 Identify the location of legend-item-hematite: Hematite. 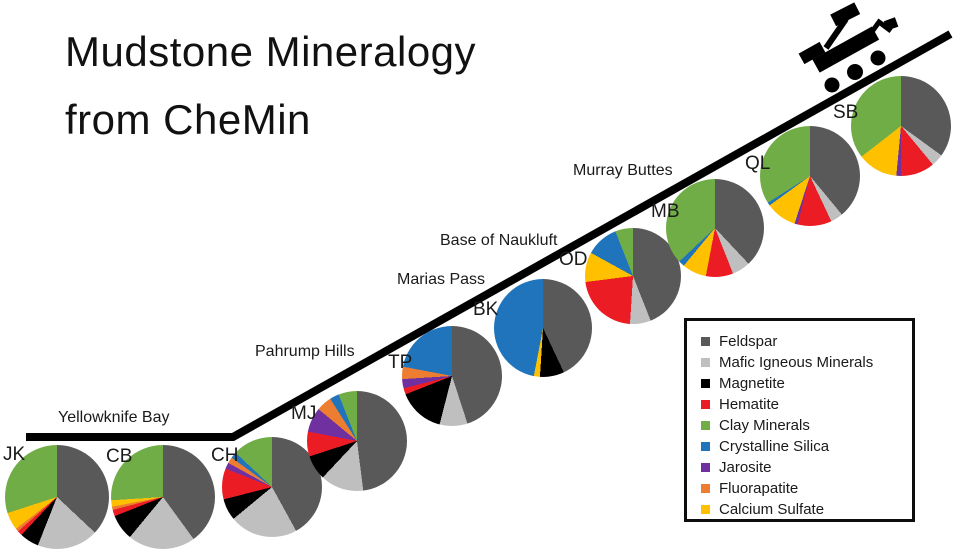
(806, 404).